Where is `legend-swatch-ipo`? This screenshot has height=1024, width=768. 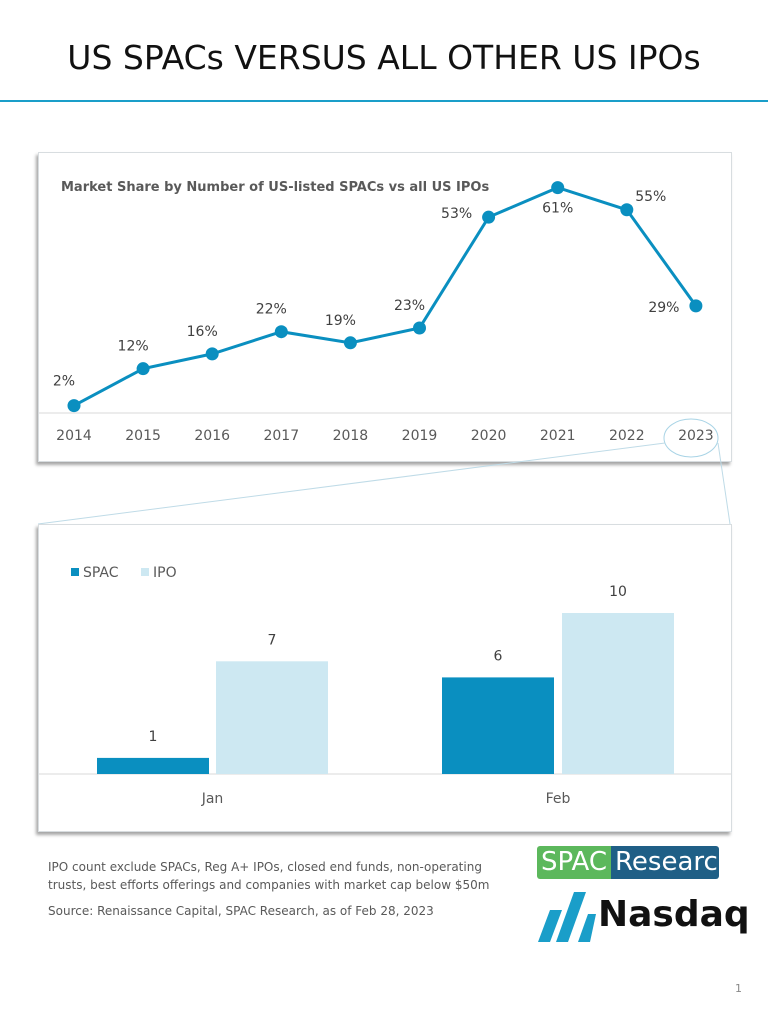
legend-swatch-ipo is located at coordinates (145, 572).